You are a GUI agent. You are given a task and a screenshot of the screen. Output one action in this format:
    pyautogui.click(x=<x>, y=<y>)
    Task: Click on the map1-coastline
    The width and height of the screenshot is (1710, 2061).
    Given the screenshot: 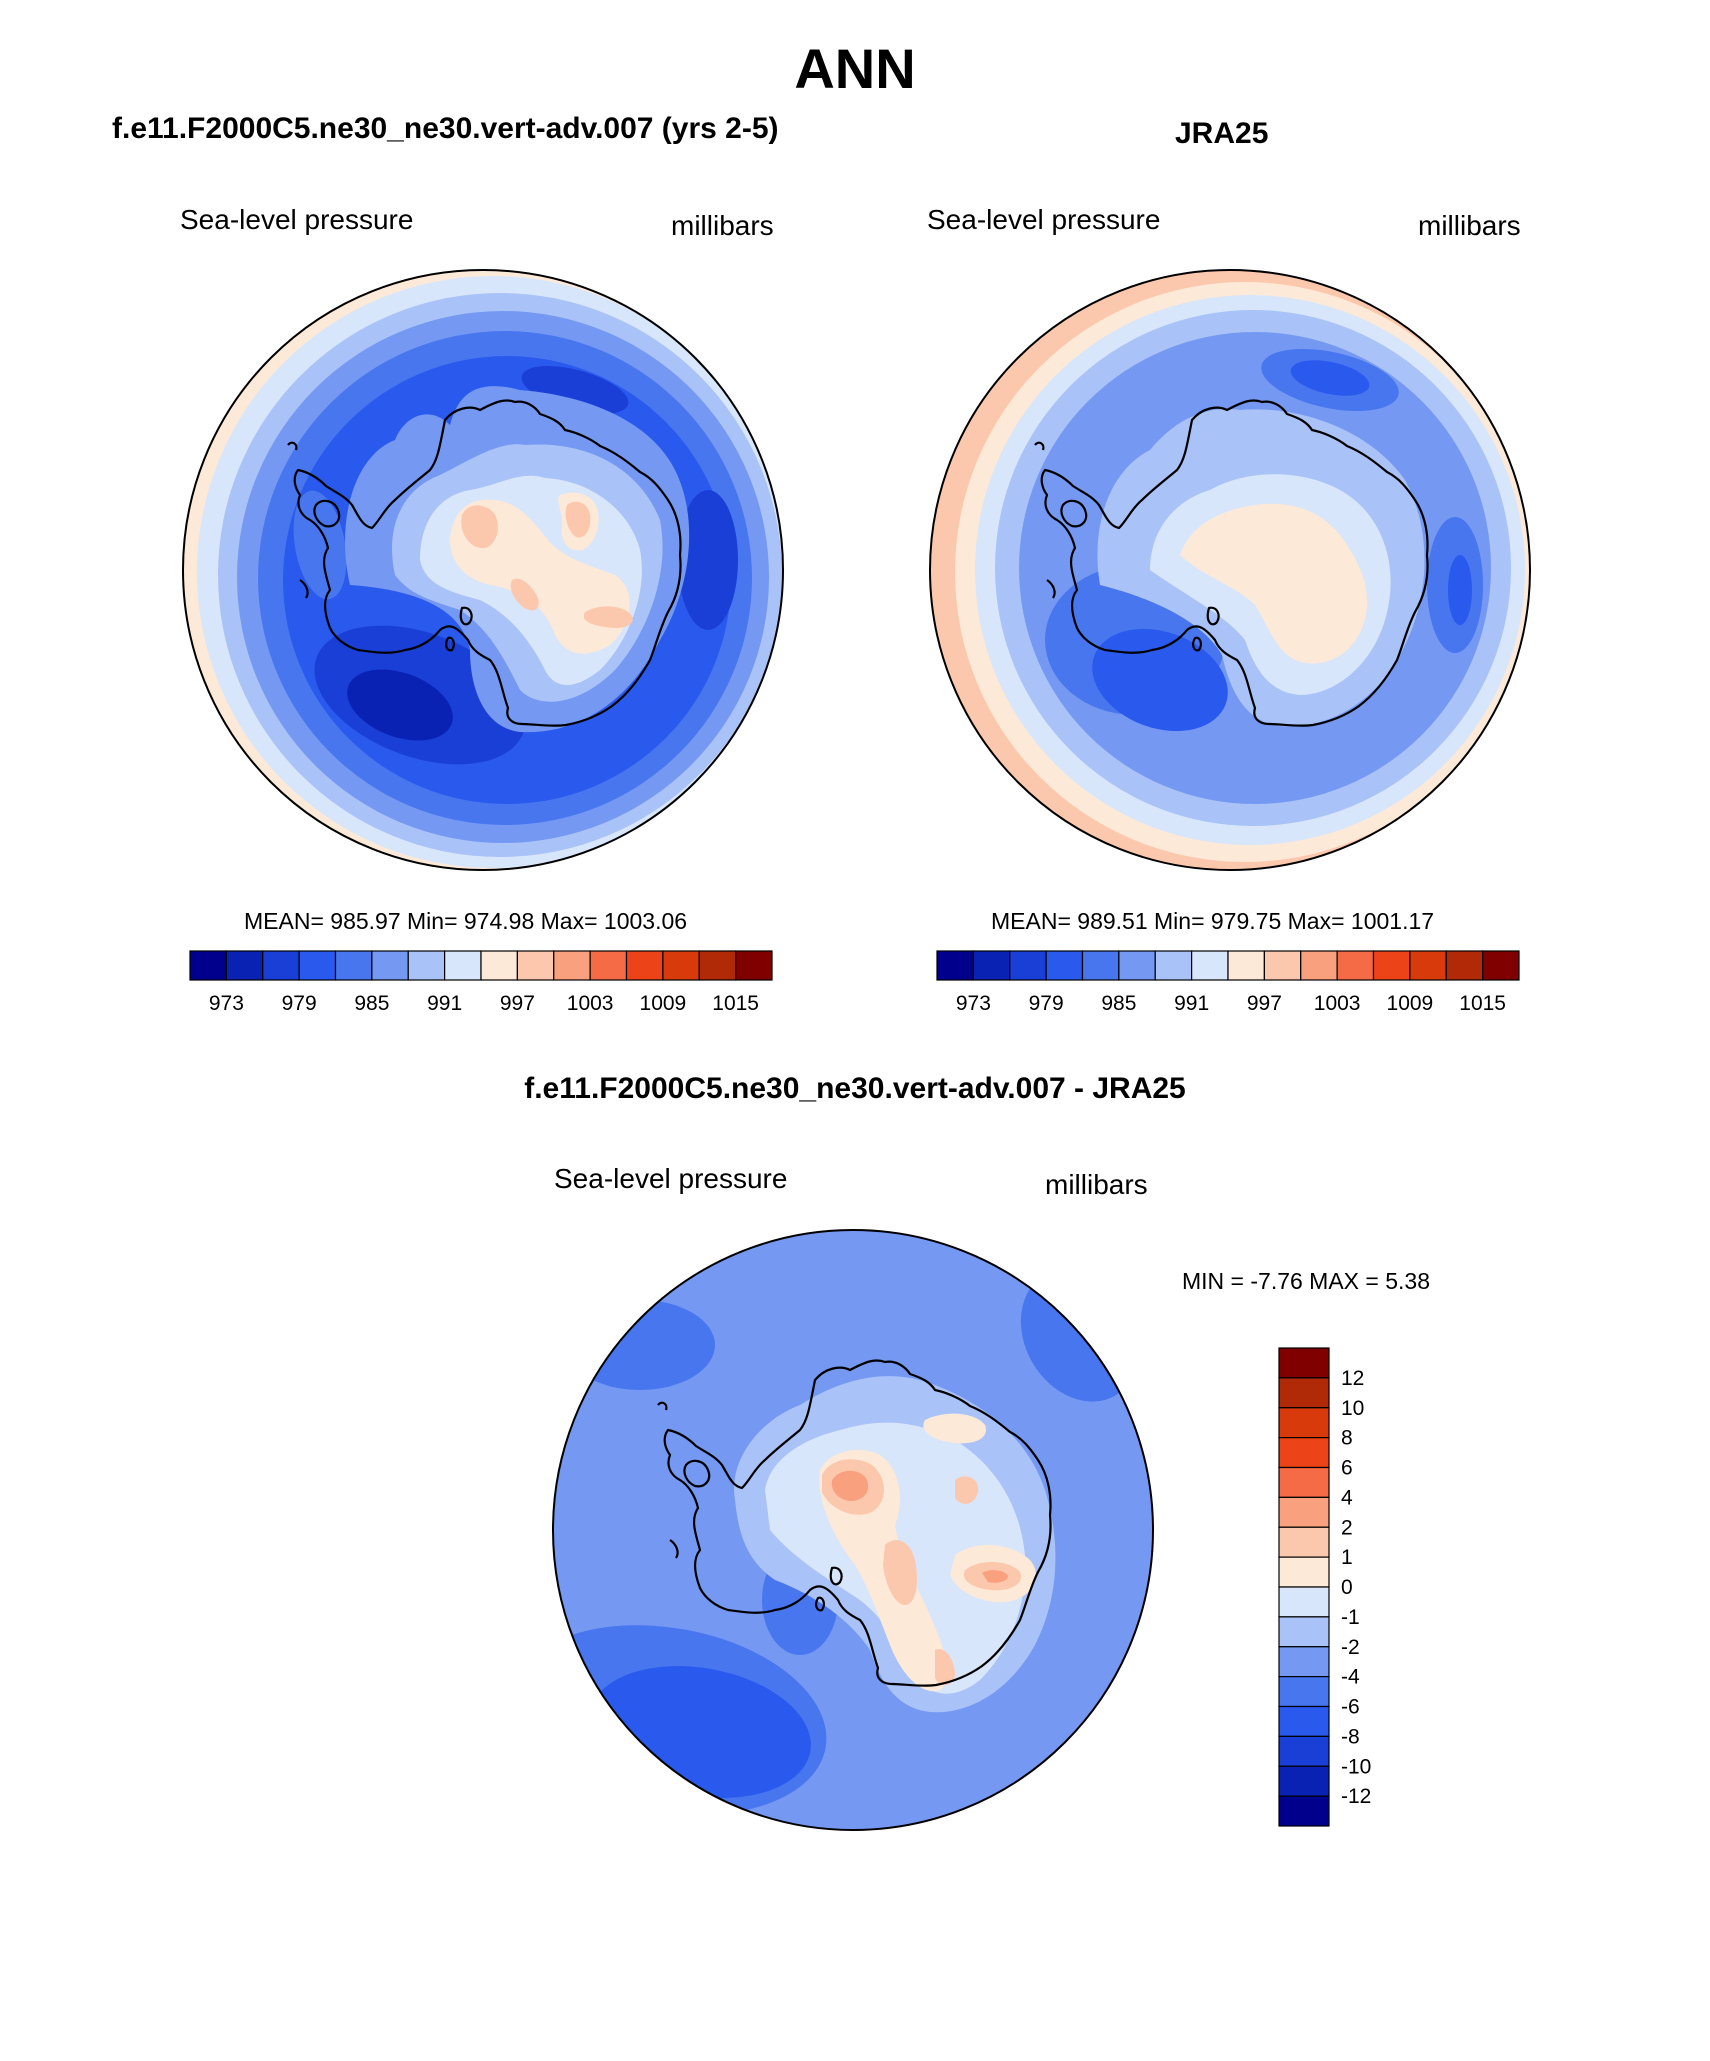 What is the action you would take?
    pyautogui.click(x=484, y=563)
    